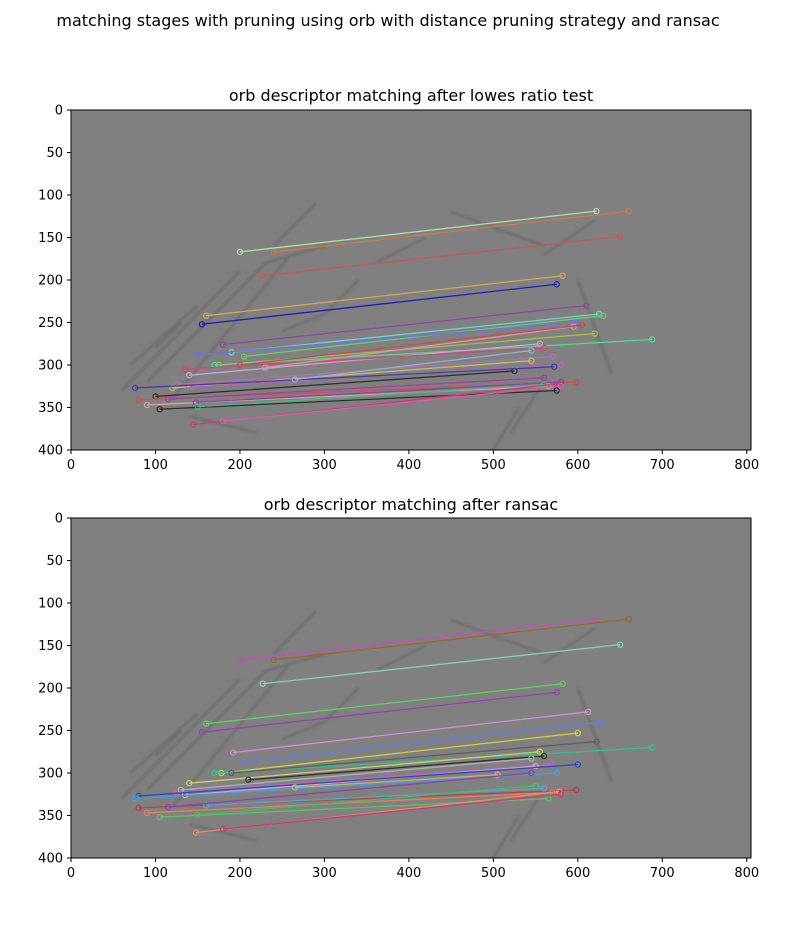 This screenshot has width=790, height=950. Describe the element at coordinates (50, 689) in the screenshot. I see `y-tick-label: 200` at that location.